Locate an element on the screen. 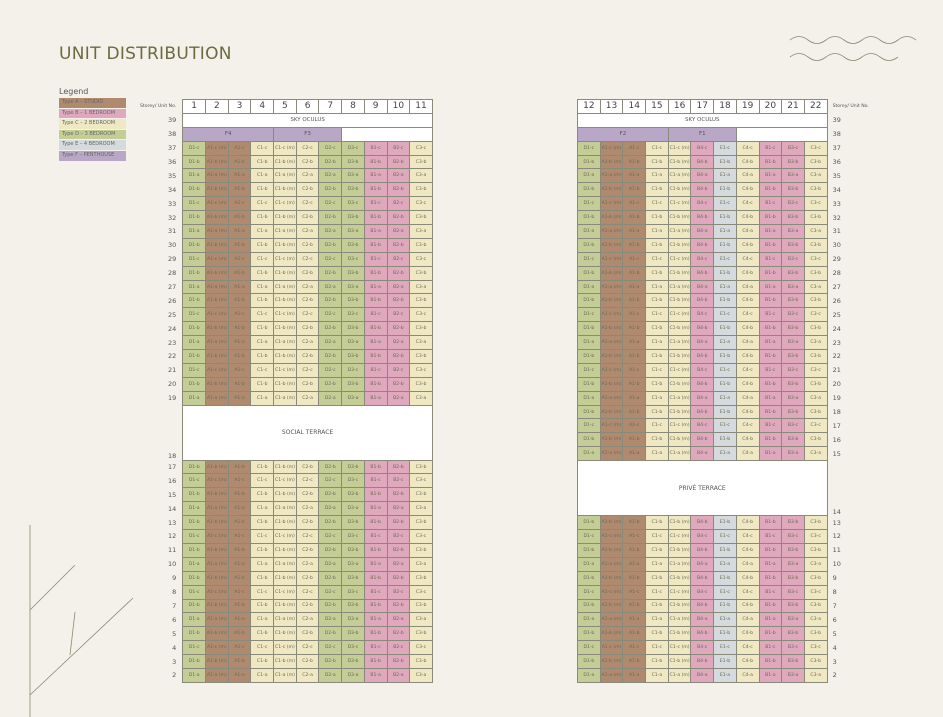 The height and width of the screenshot is (717, 943). unit-cell: B1-c is located at coordinates (375, 592).